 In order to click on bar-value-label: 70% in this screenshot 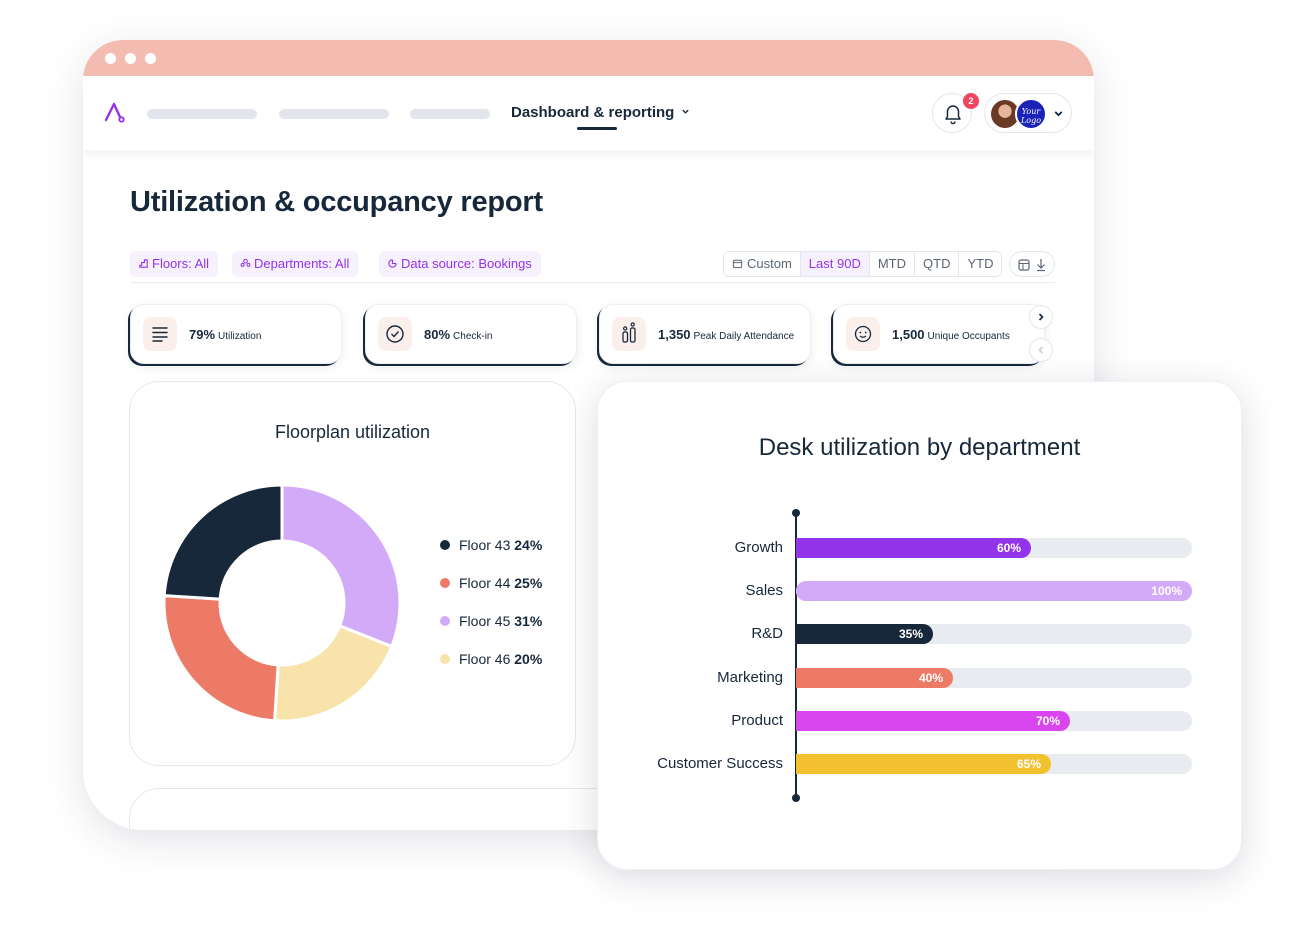, I will do `click(1047, 721)`.